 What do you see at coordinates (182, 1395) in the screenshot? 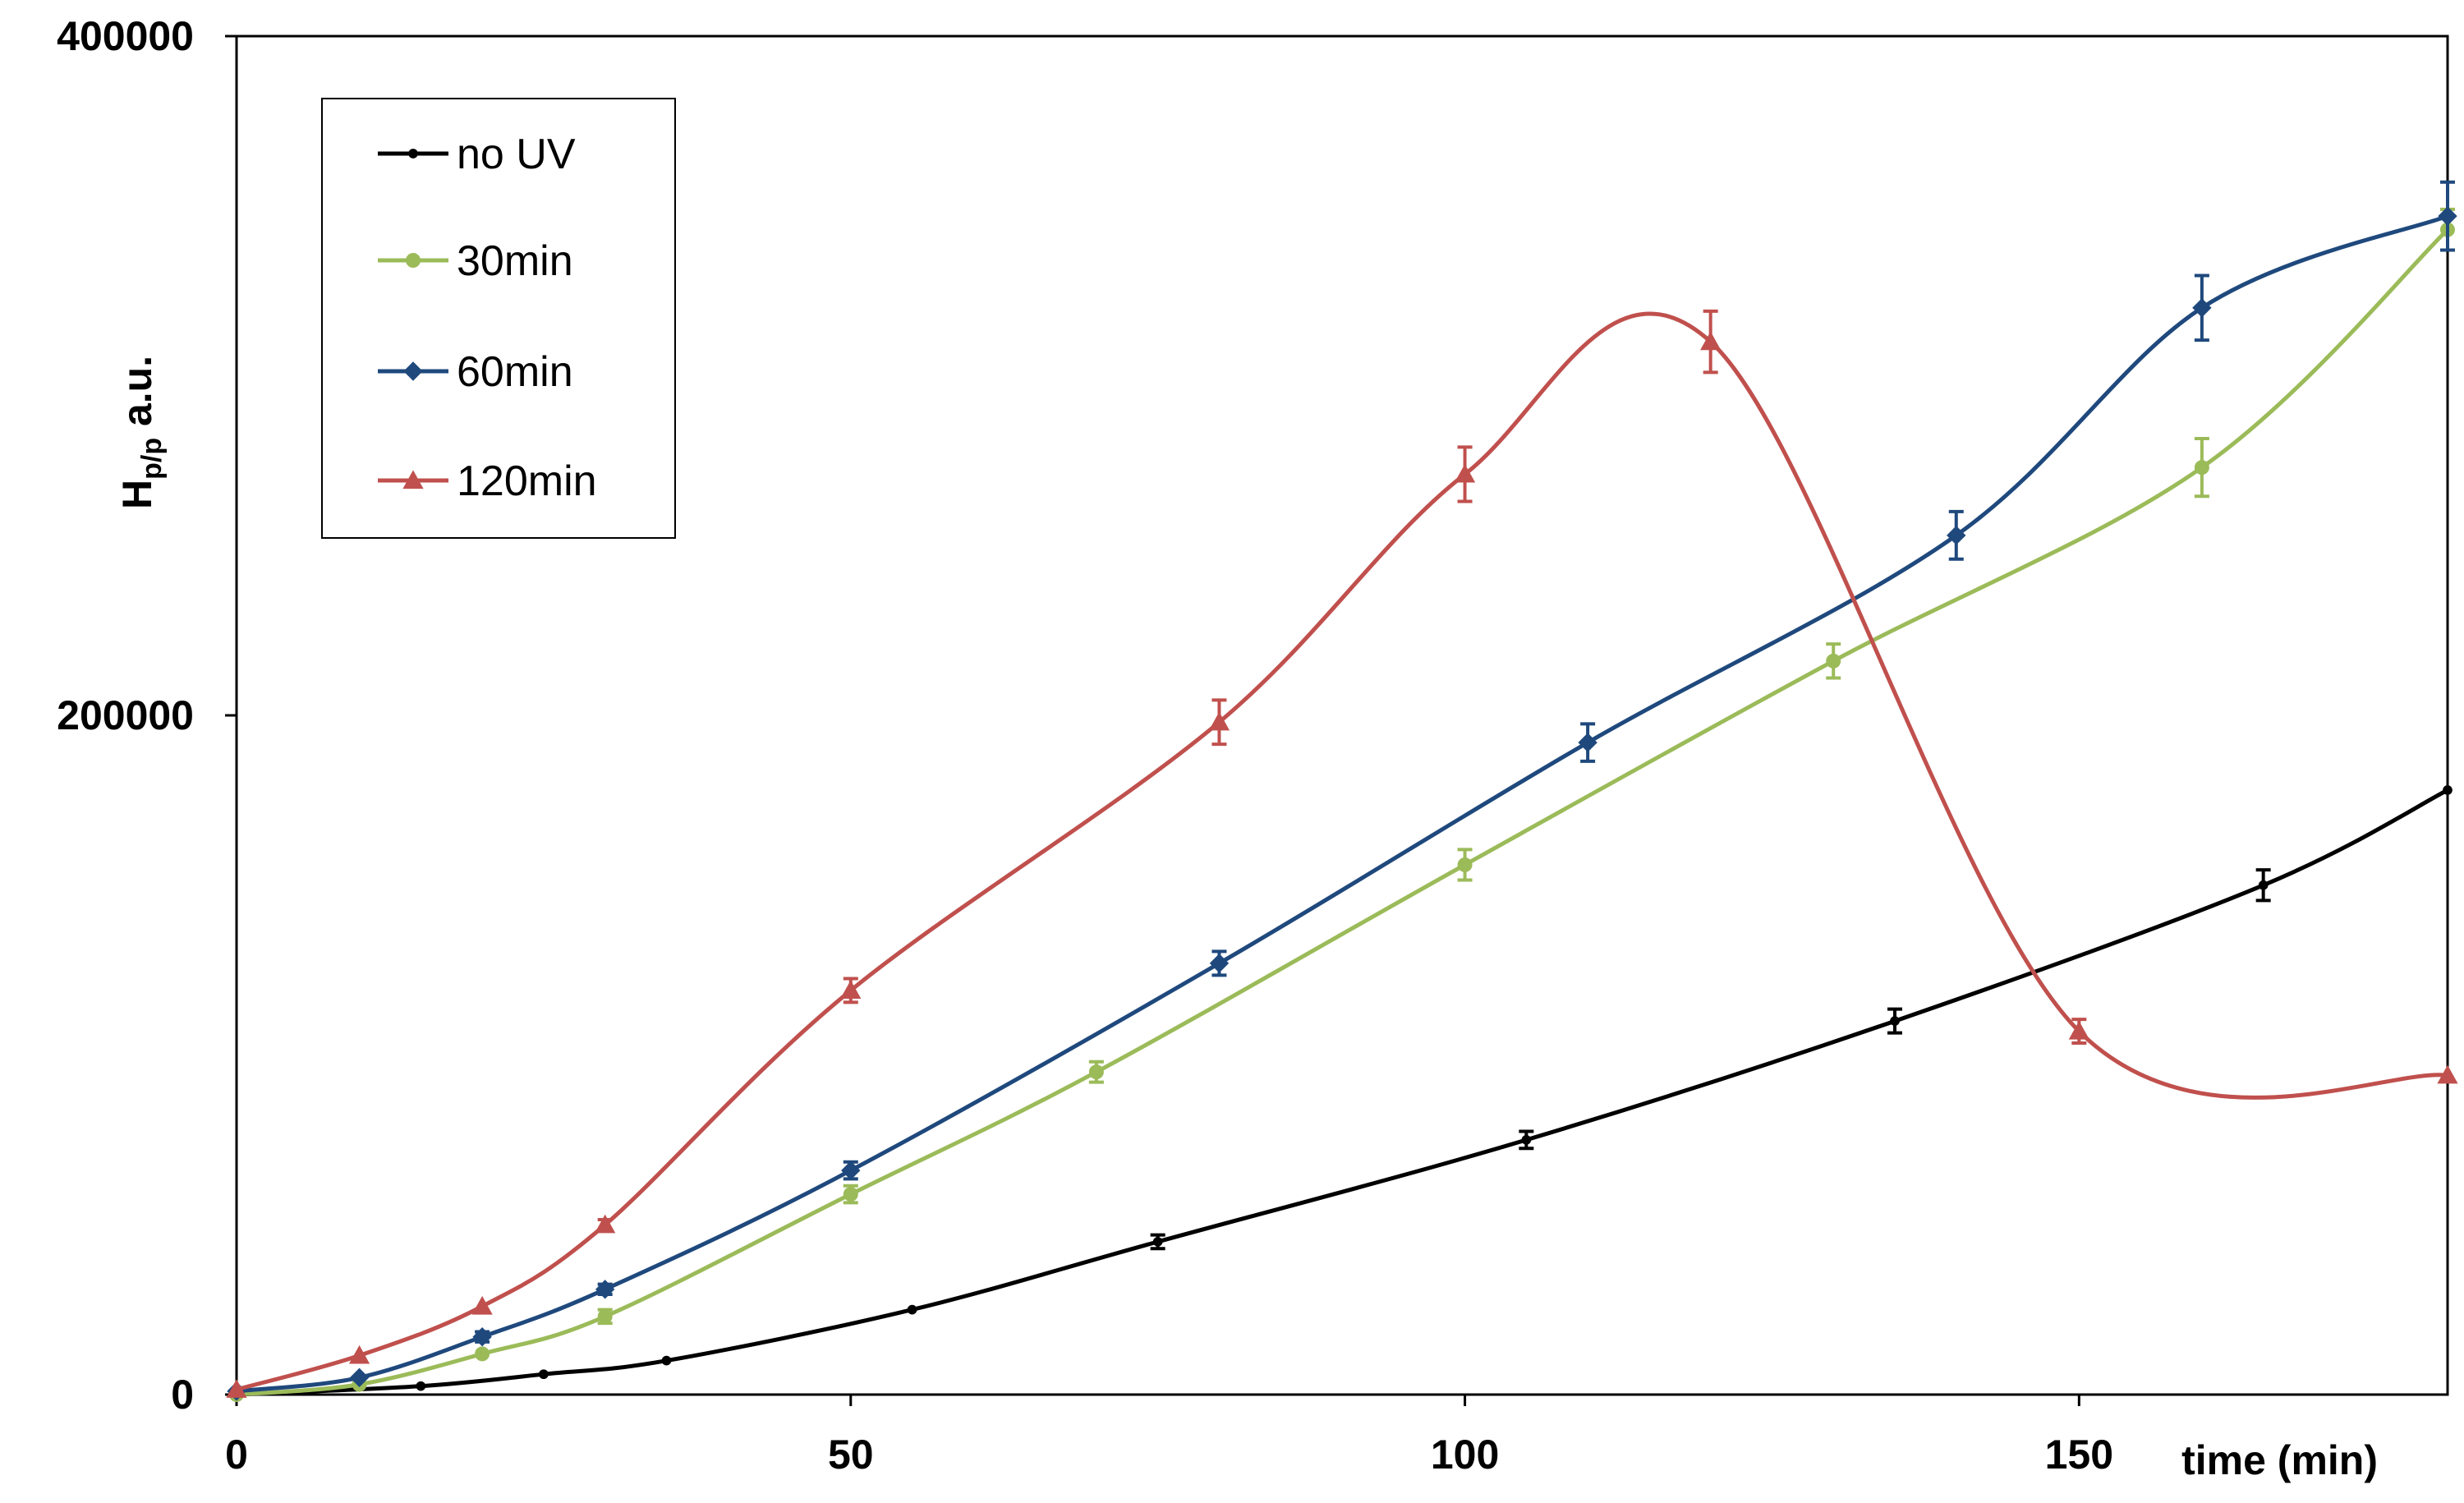
I see `y-tick-label: 0` at bounding box center [182, 1395].